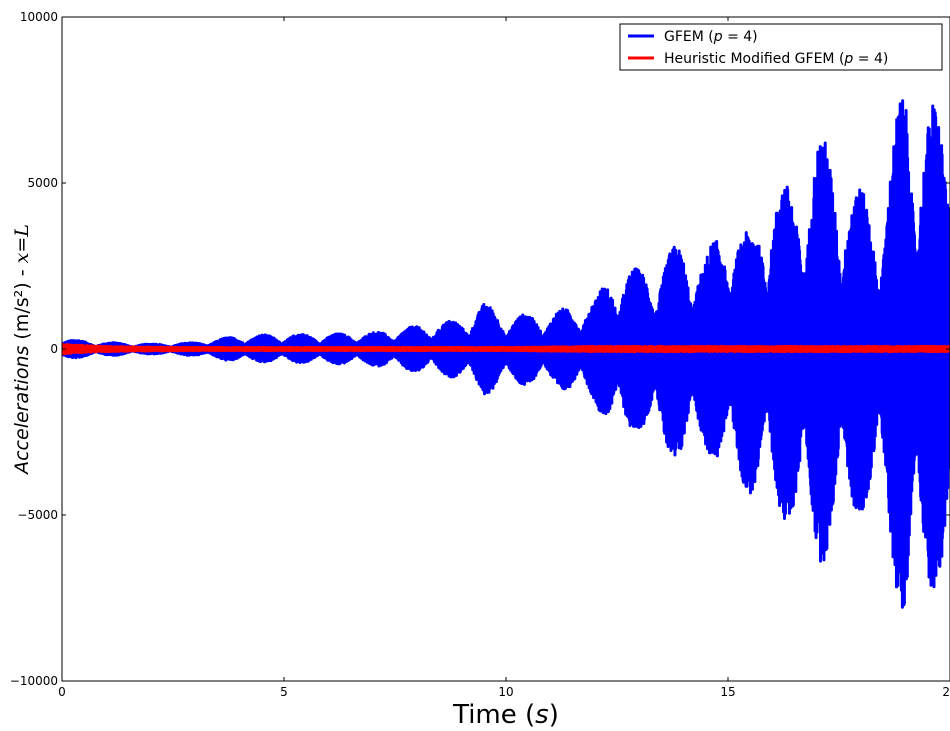 Image resolution: width=950 pixels, height=731 pixels. What do you see at coordinates (284, 692) in the screenshot?
I see `x-tick-label: 5` at bounding box center [284, 692].